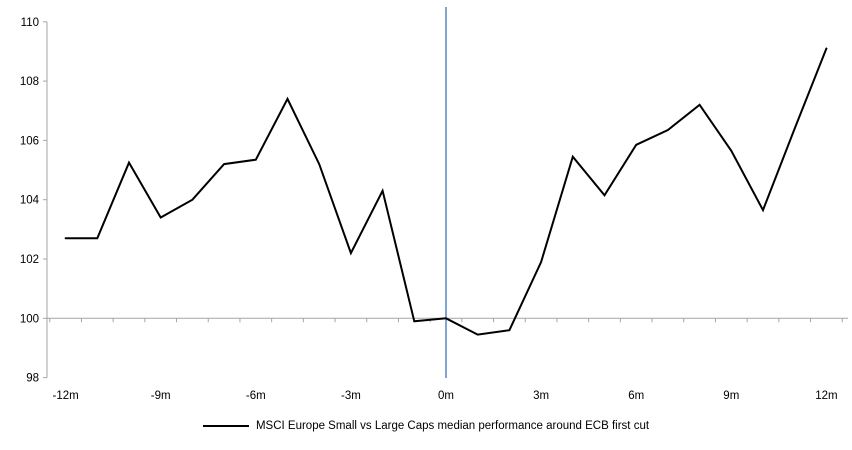  What do you see at coordinates (32, 379) in the screenshot?
I see `y-axis-label: 98` at bounding box center [32, 379].